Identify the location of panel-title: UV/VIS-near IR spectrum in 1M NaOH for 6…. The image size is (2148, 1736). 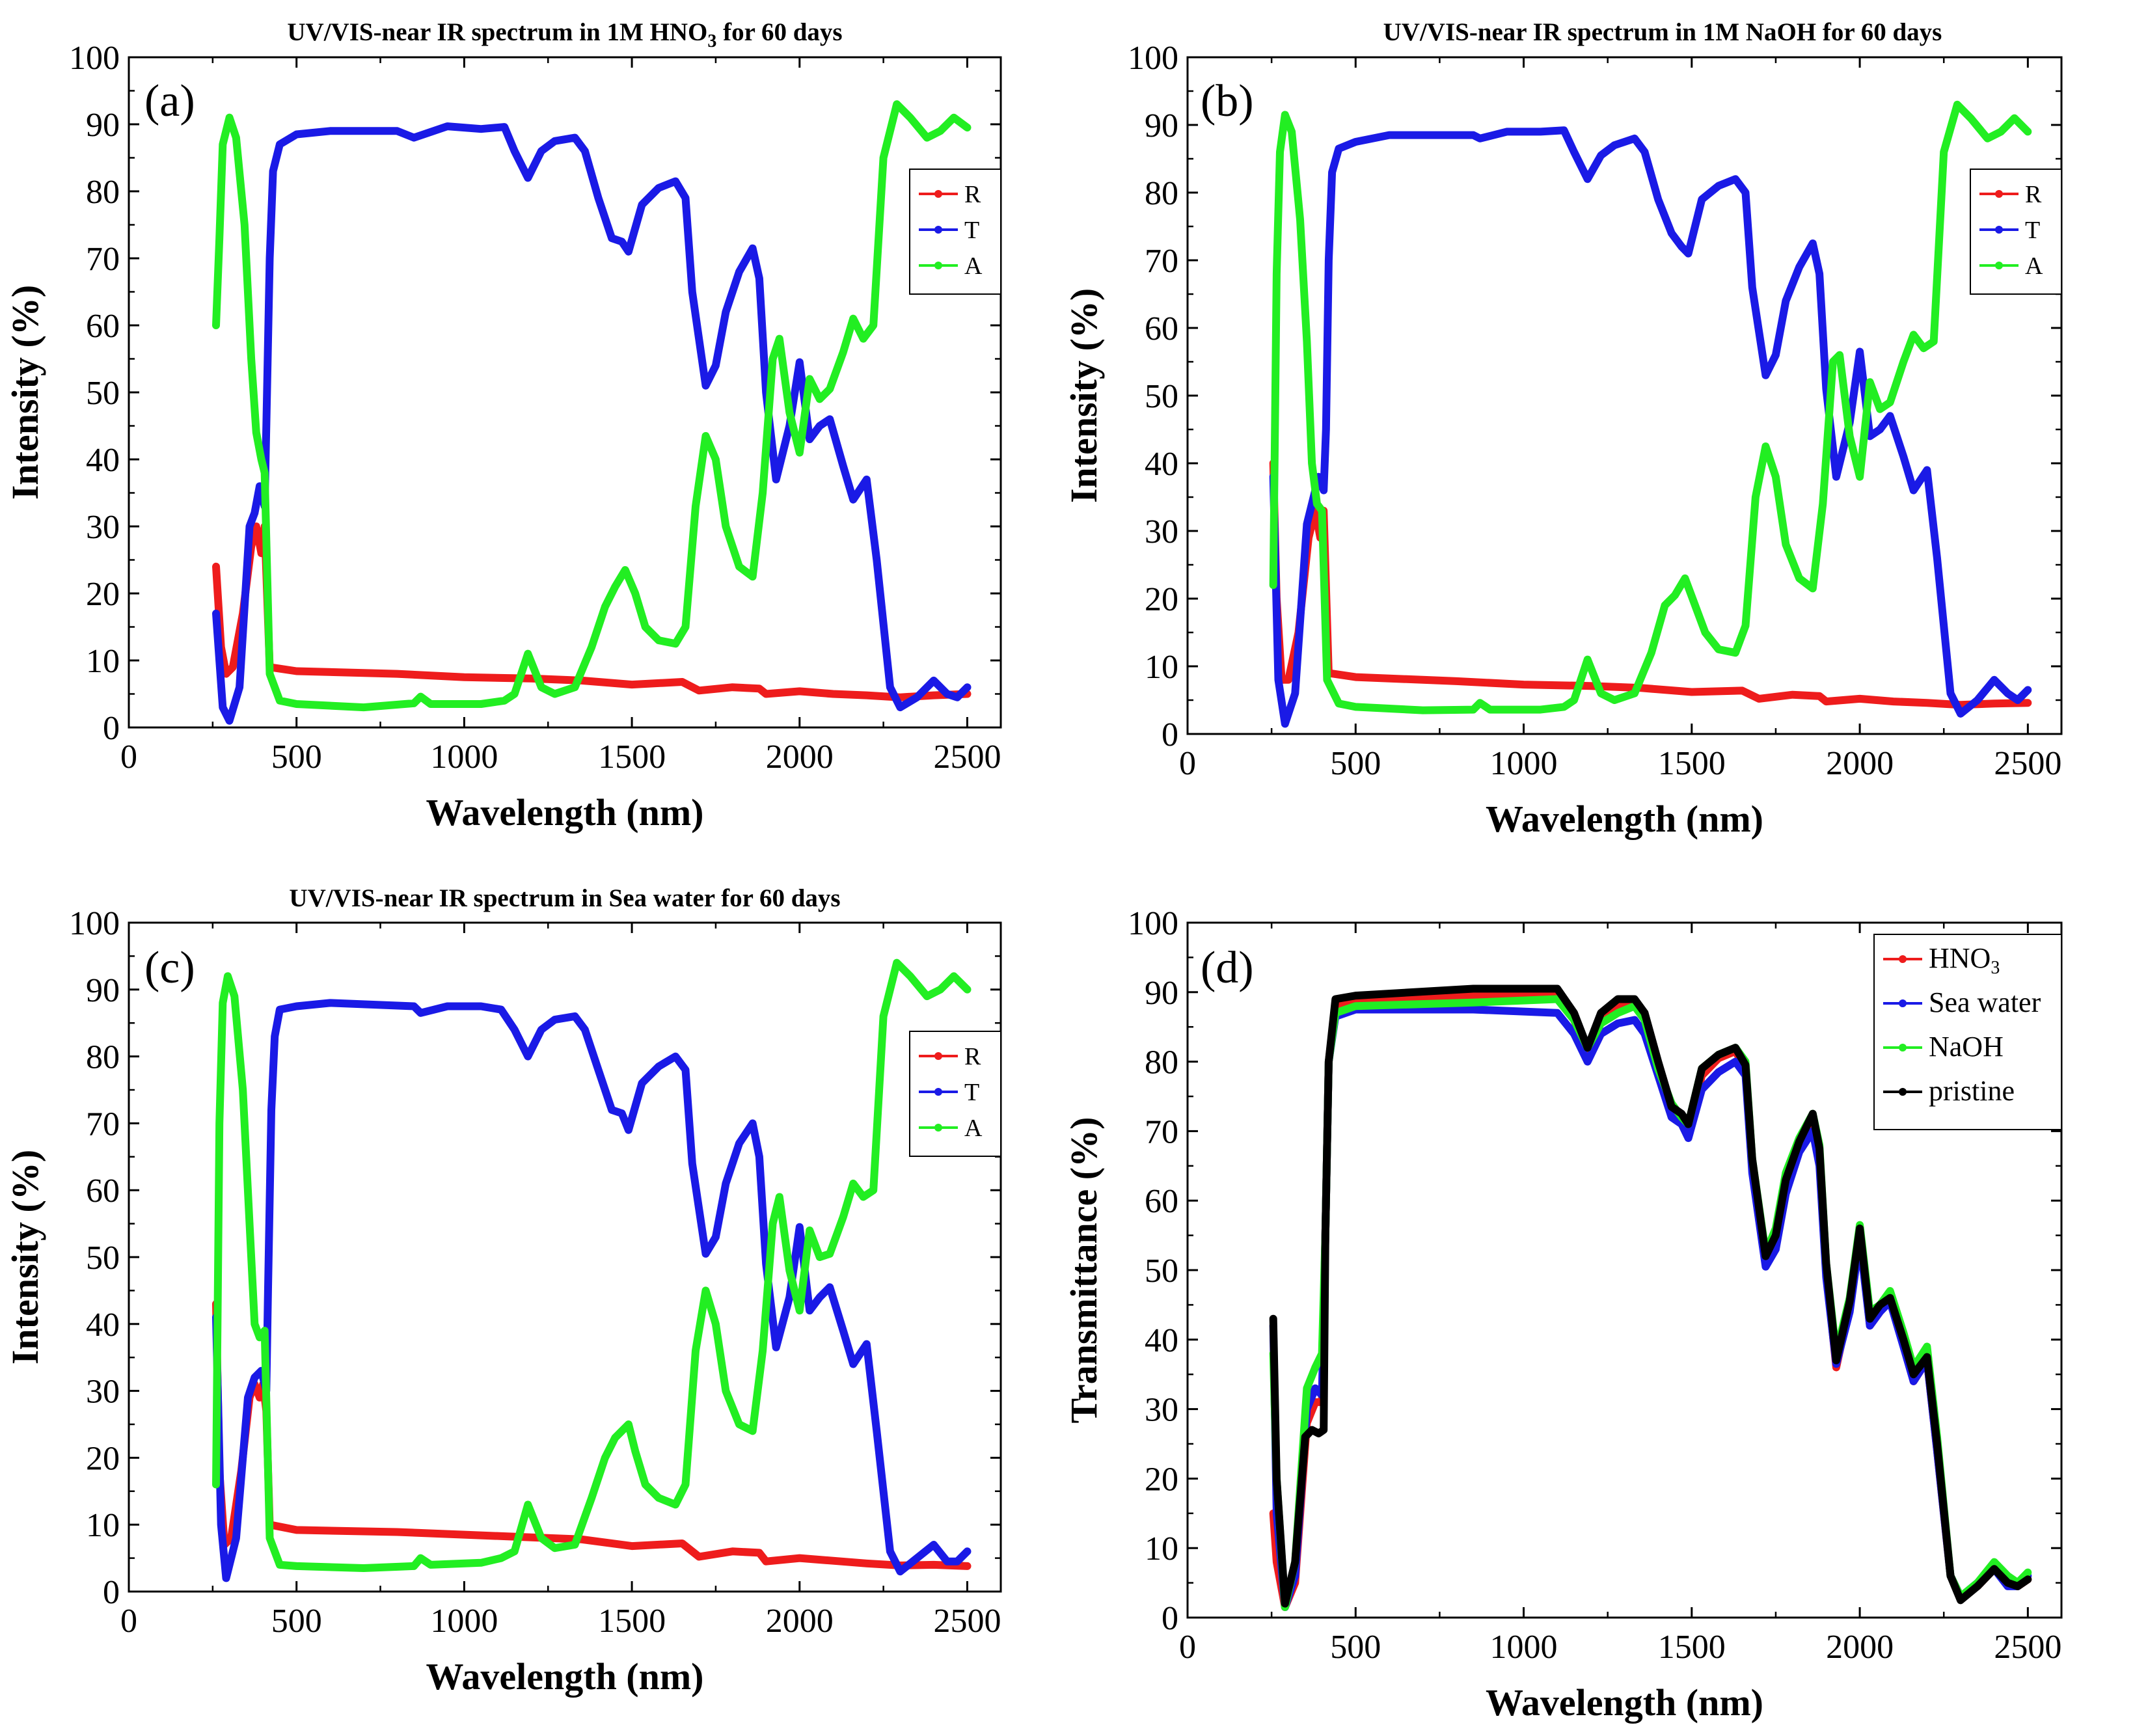
(1662, 32).